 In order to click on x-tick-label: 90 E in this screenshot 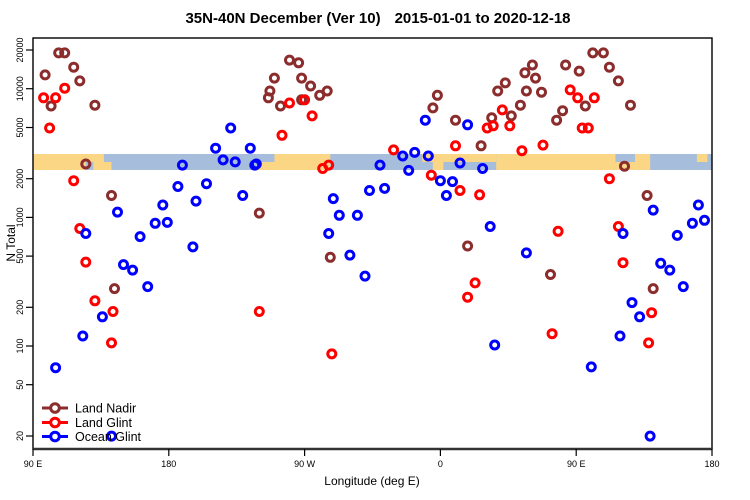, I will do `click(576, 464)`.